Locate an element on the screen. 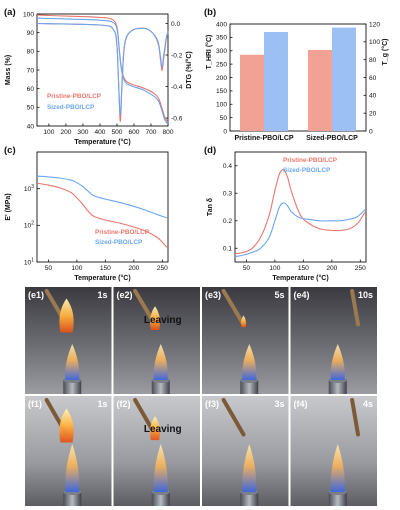  panel-d-y-tick-label: 0.2 is located at coordinates (227, 221).